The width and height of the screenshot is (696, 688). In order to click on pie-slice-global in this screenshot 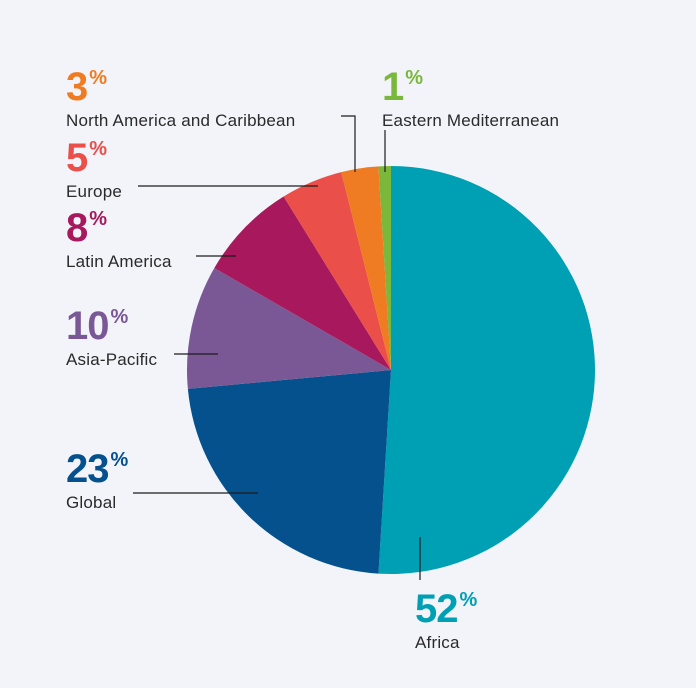, I will do `click(289, 472)`.